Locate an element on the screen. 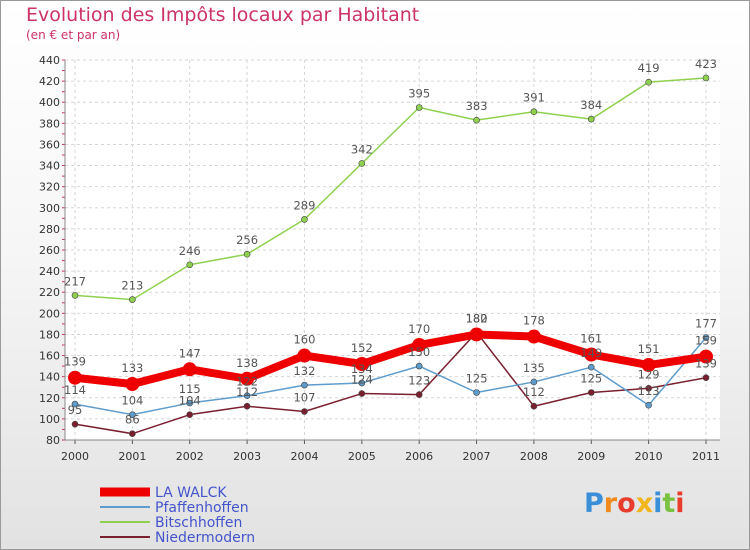 This screenshot has width=750, height=550. chart-title: Evolution des Impôts locaux par Habitant is located at coordinates (223, 15).